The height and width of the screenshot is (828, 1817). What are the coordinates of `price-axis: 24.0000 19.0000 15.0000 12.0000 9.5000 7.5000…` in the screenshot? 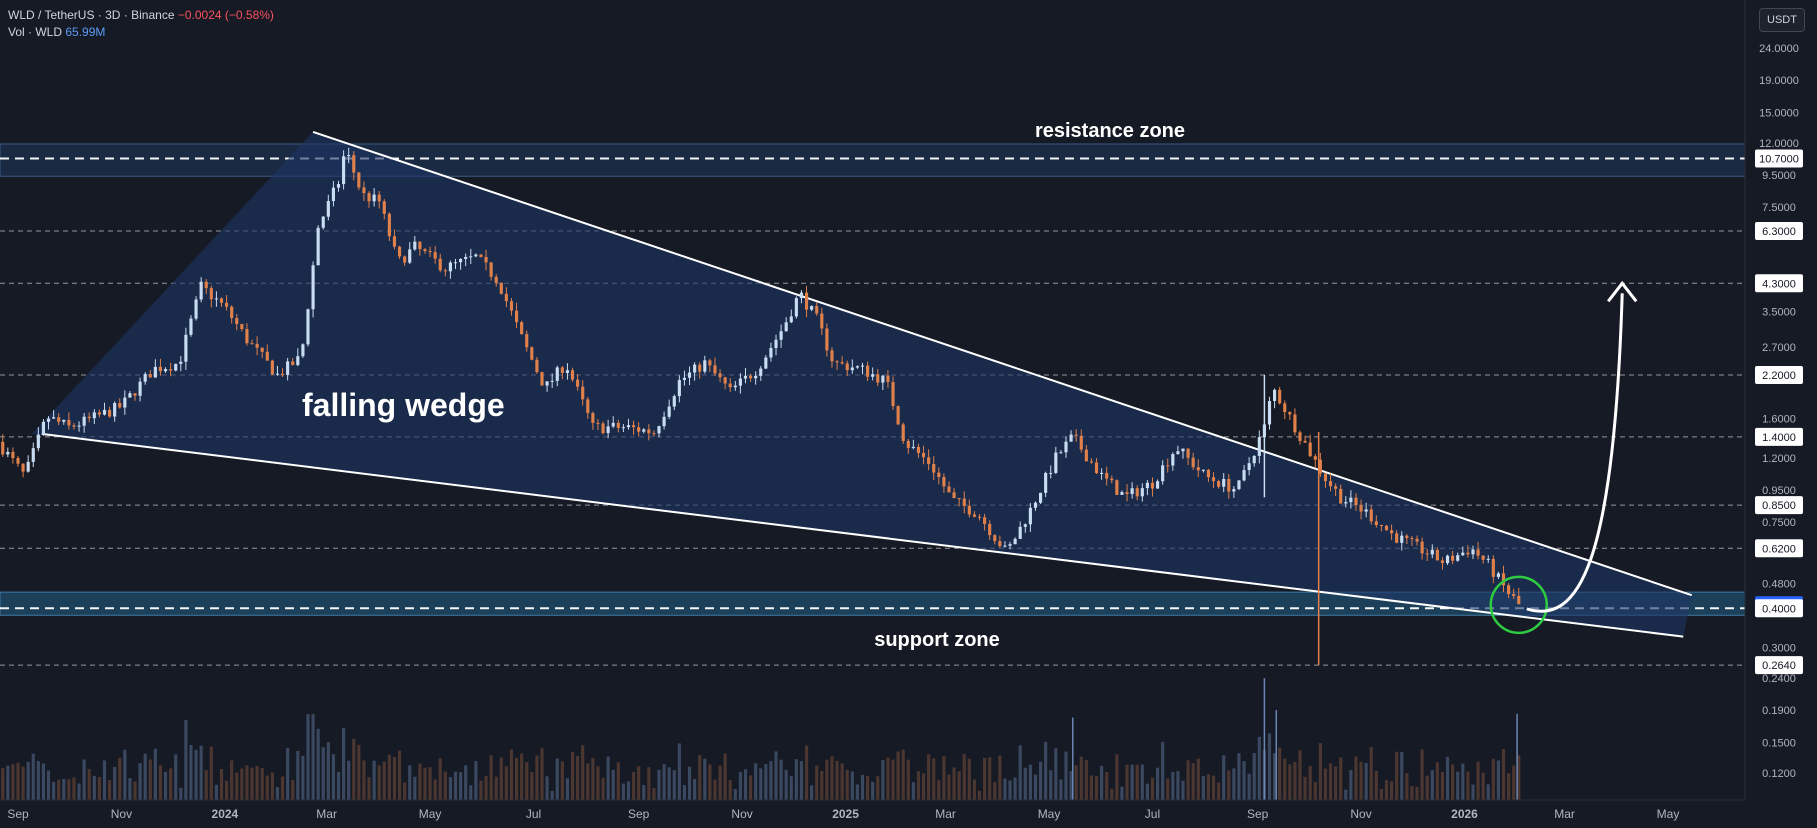 It's located at (1773, 400).